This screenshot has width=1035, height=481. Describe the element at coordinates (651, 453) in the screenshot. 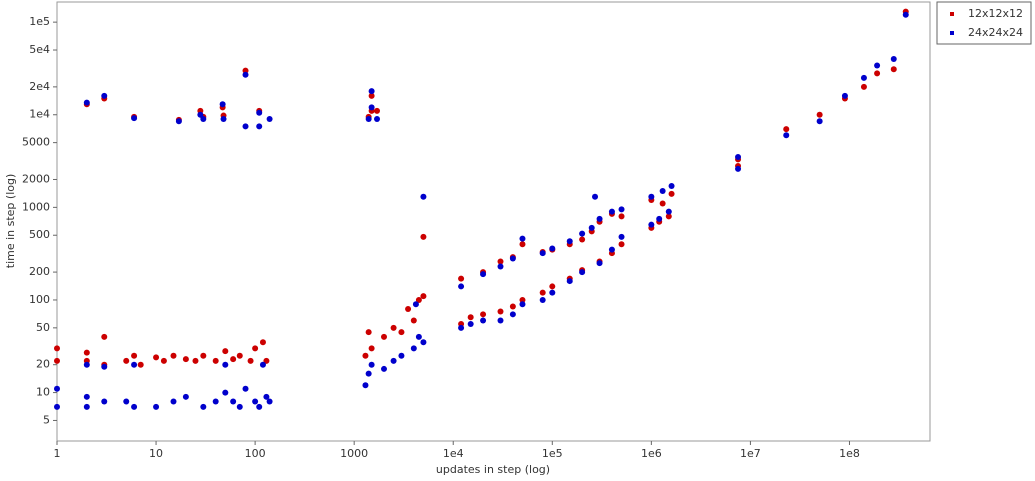

I see `x-tick-label: 1e6` at that location.